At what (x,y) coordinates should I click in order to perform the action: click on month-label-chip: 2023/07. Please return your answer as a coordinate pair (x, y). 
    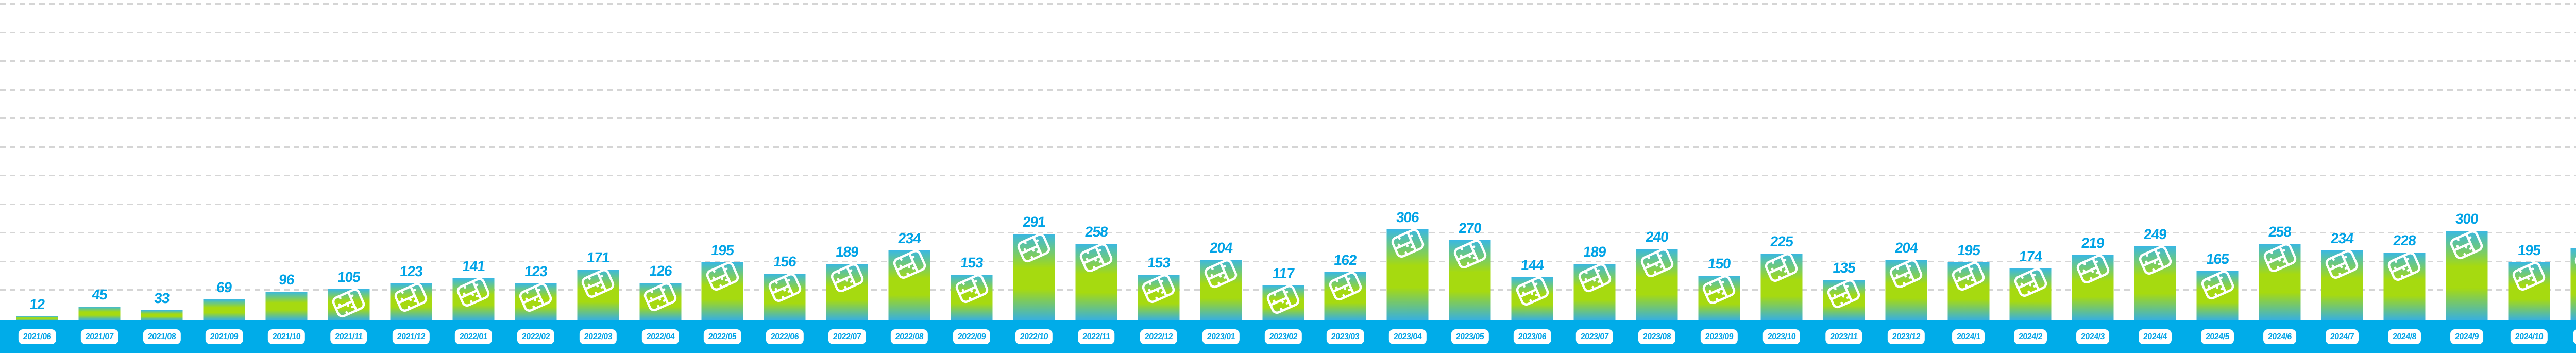
    Looking at the image, I should click on (1594, 336).